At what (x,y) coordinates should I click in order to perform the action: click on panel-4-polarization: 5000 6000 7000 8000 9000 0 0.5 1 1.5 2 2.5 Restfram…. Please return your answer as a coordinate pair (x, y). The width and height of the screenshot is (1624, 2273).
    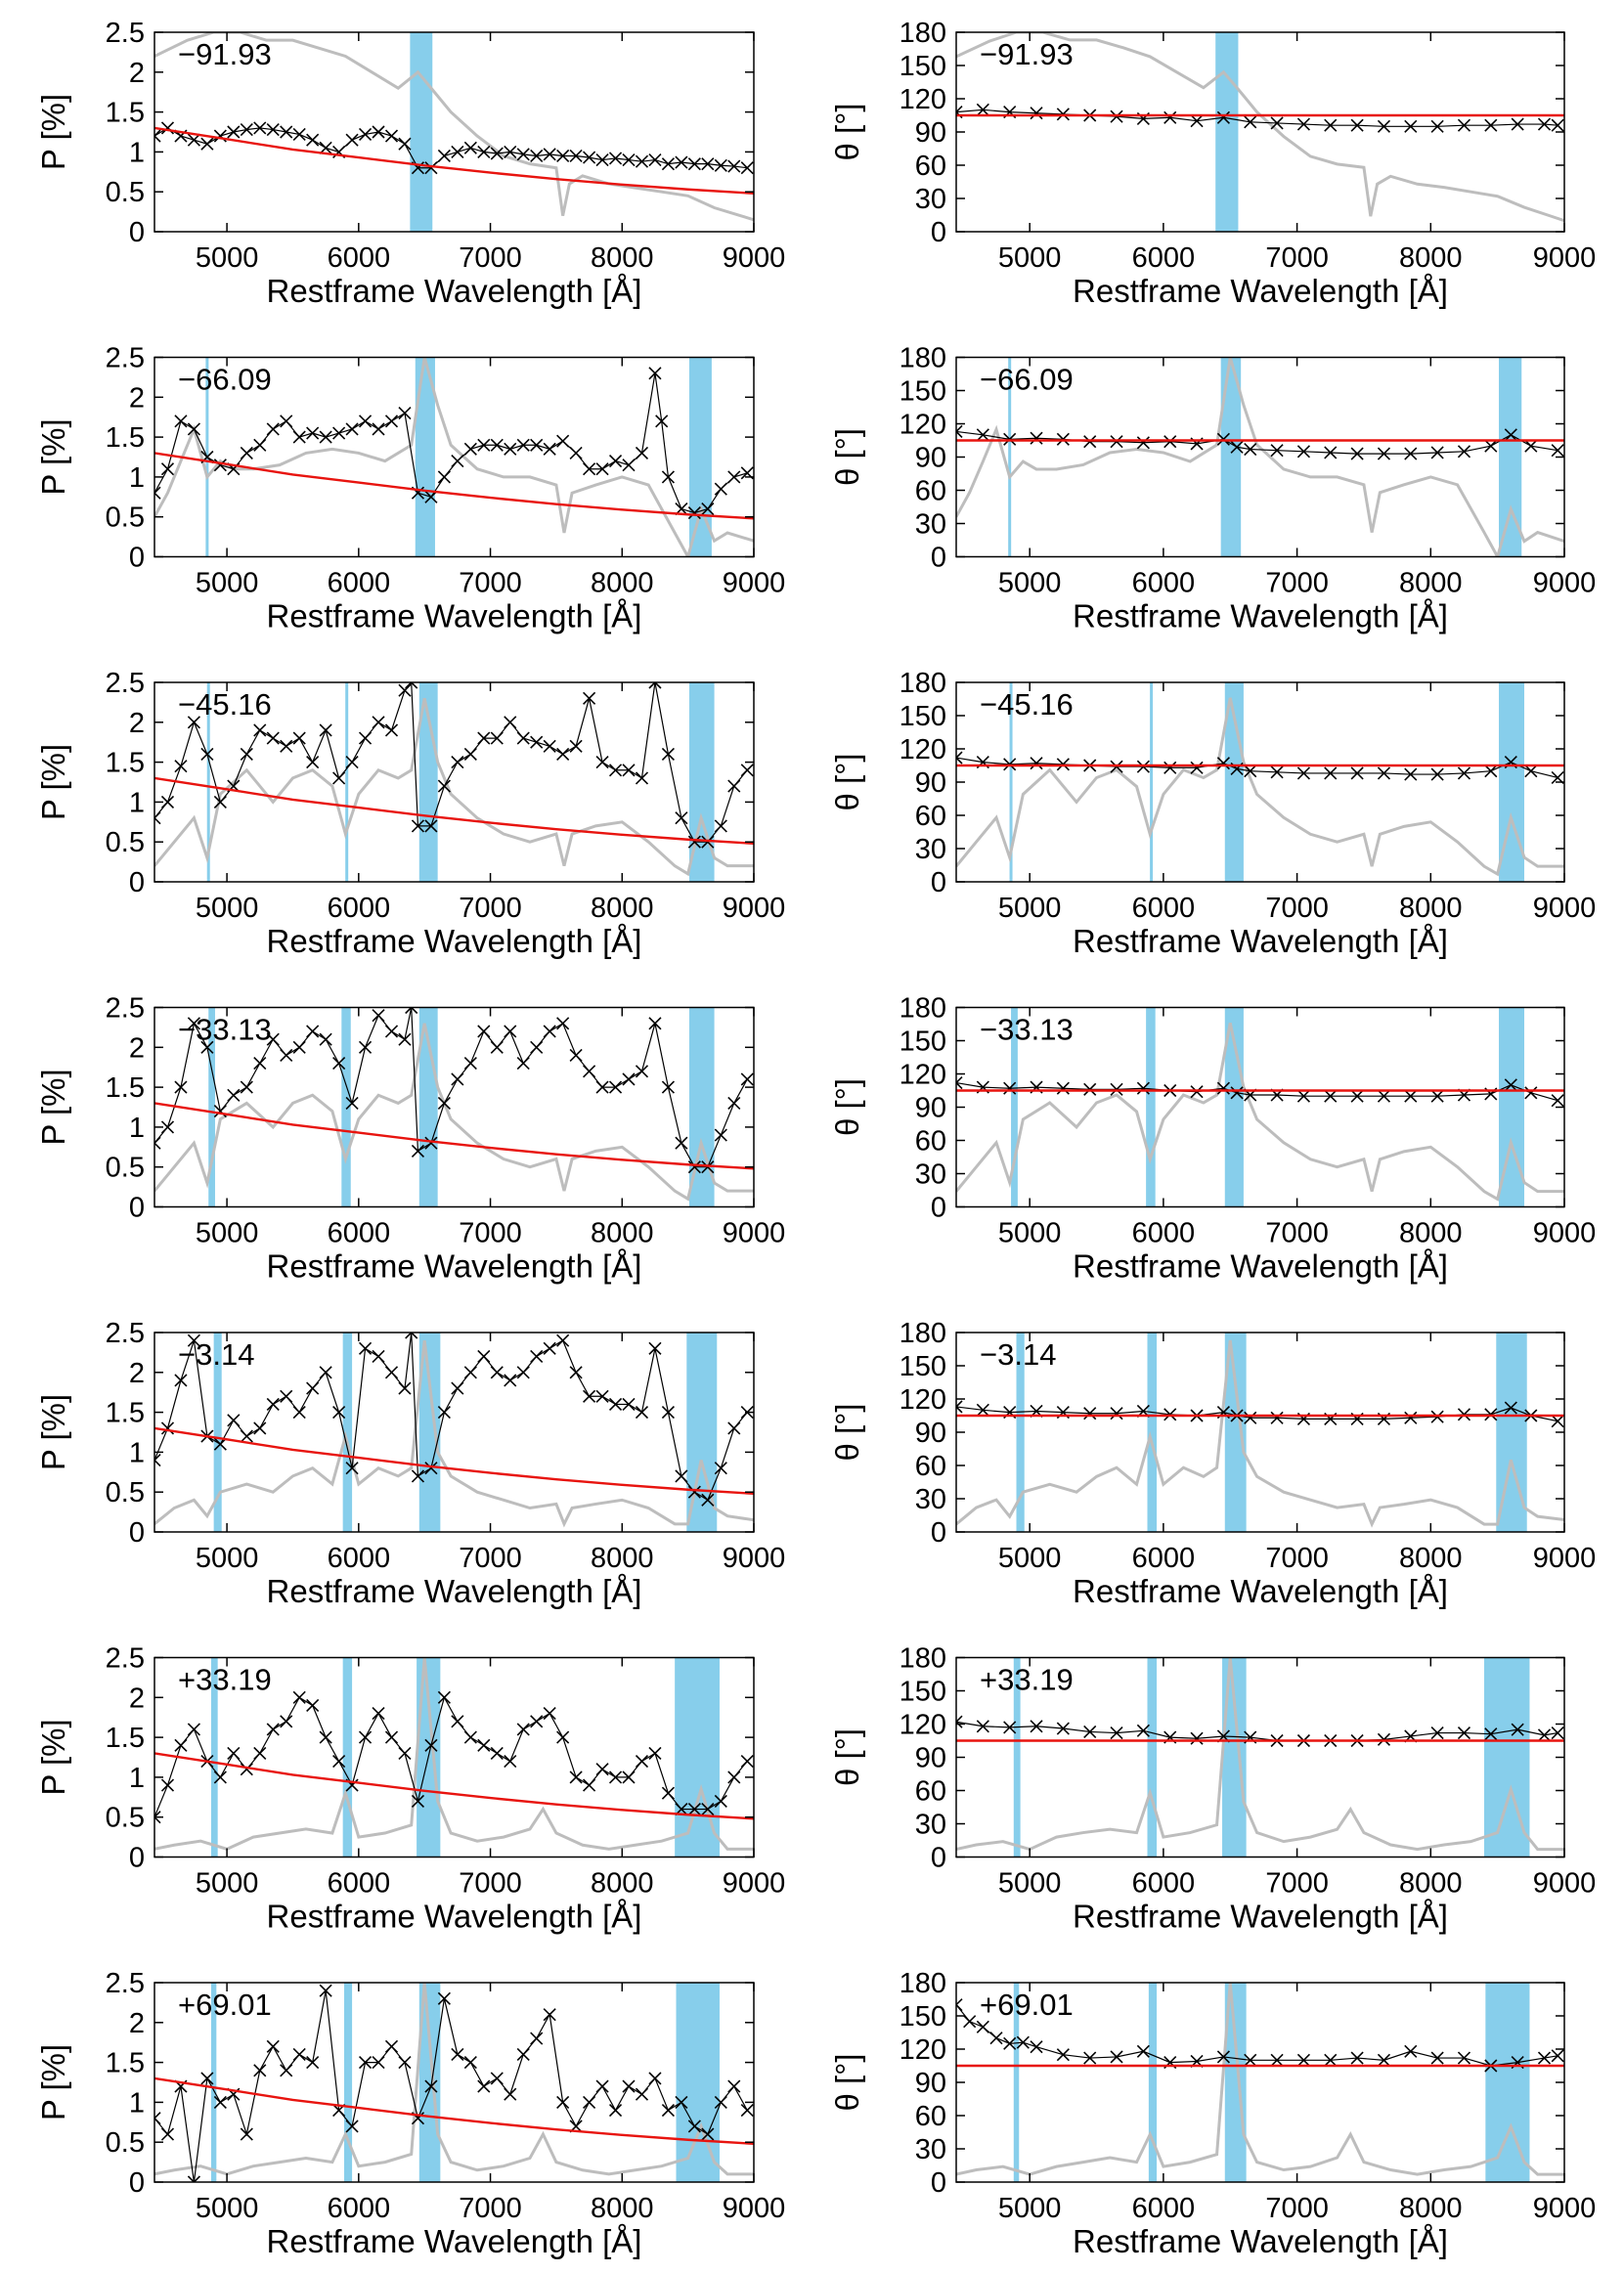
    Looking at the image, I should click on (410, 1139).